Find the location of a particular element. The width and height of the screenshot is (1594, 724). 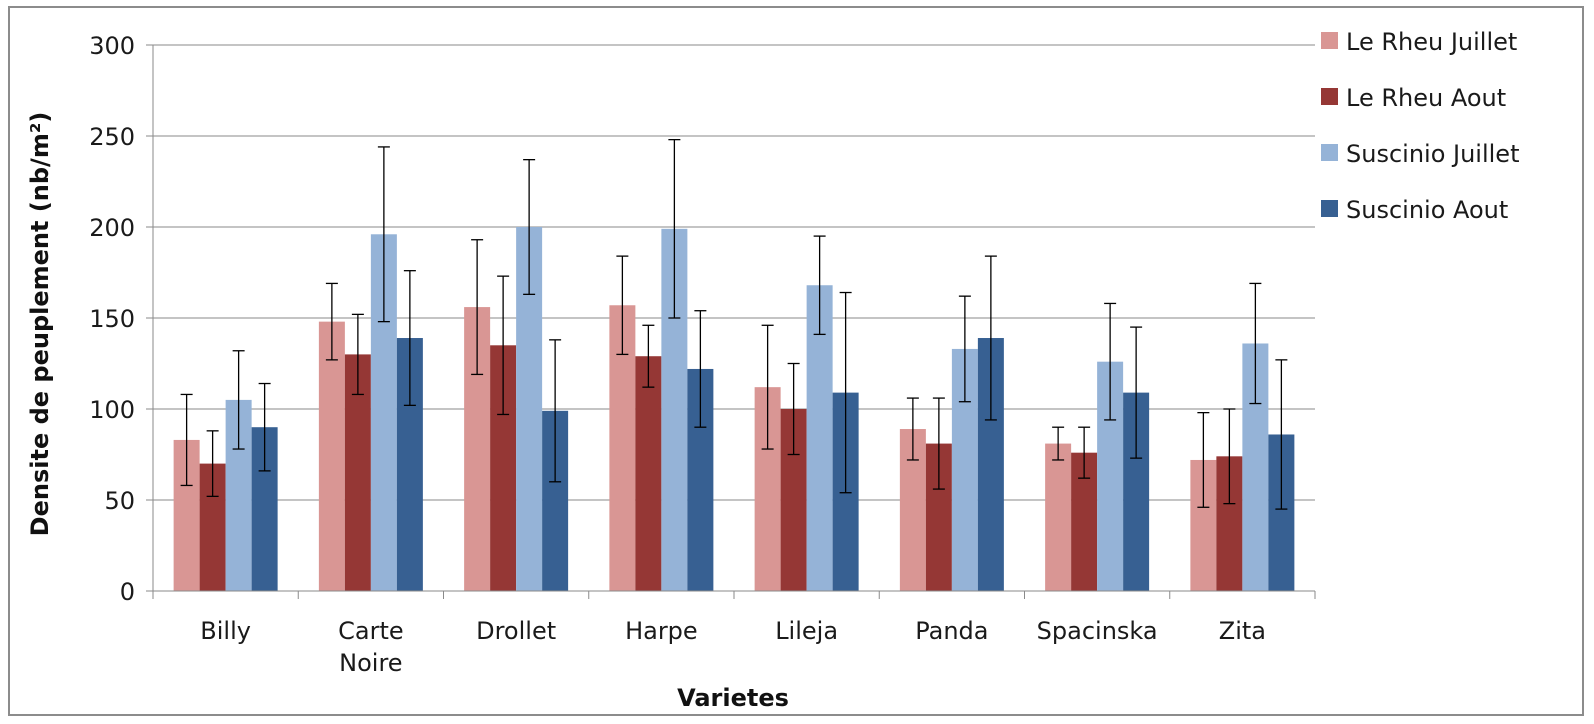

y-axis-ticks: 0 50 100 150 200 250 300 is located at coordinates (121, 319).